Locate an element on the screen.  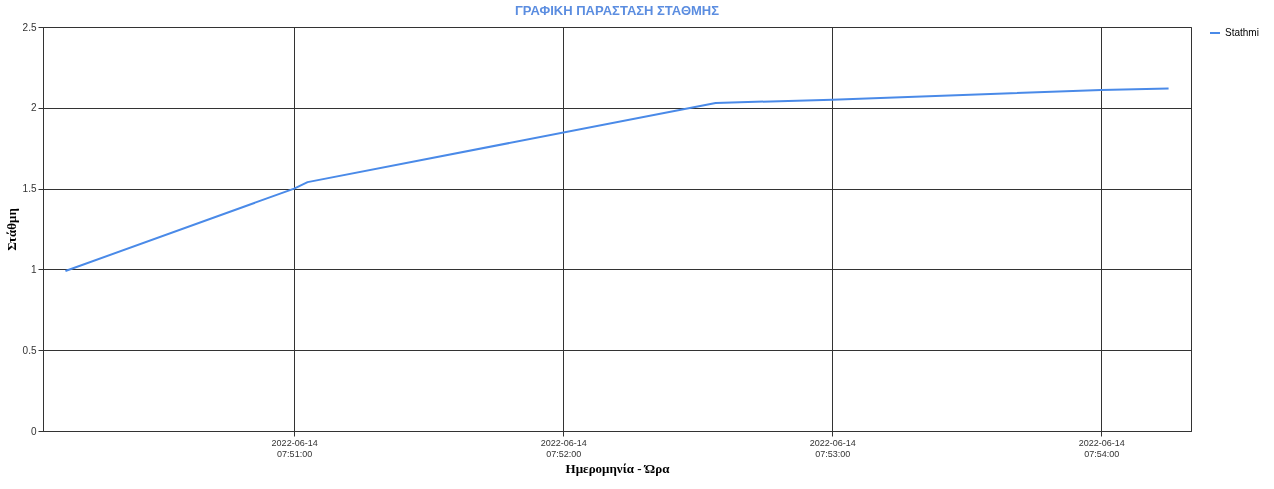
y-tick-label: 0 is located at coordinates (33, 431).